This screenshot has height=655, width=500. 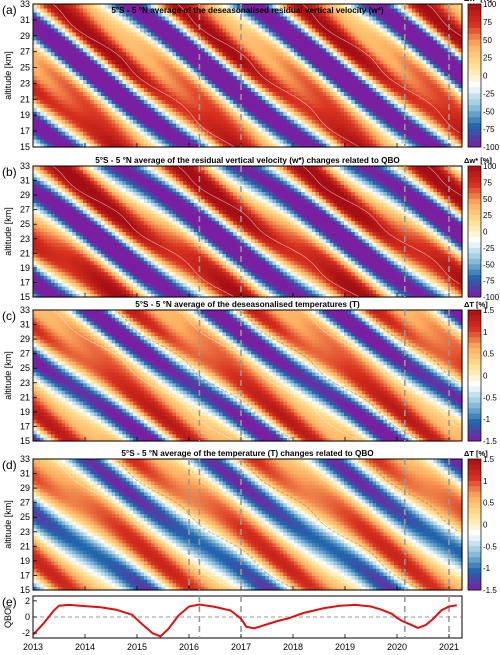 I want to click on contour-line, so click(x=330, y=75).